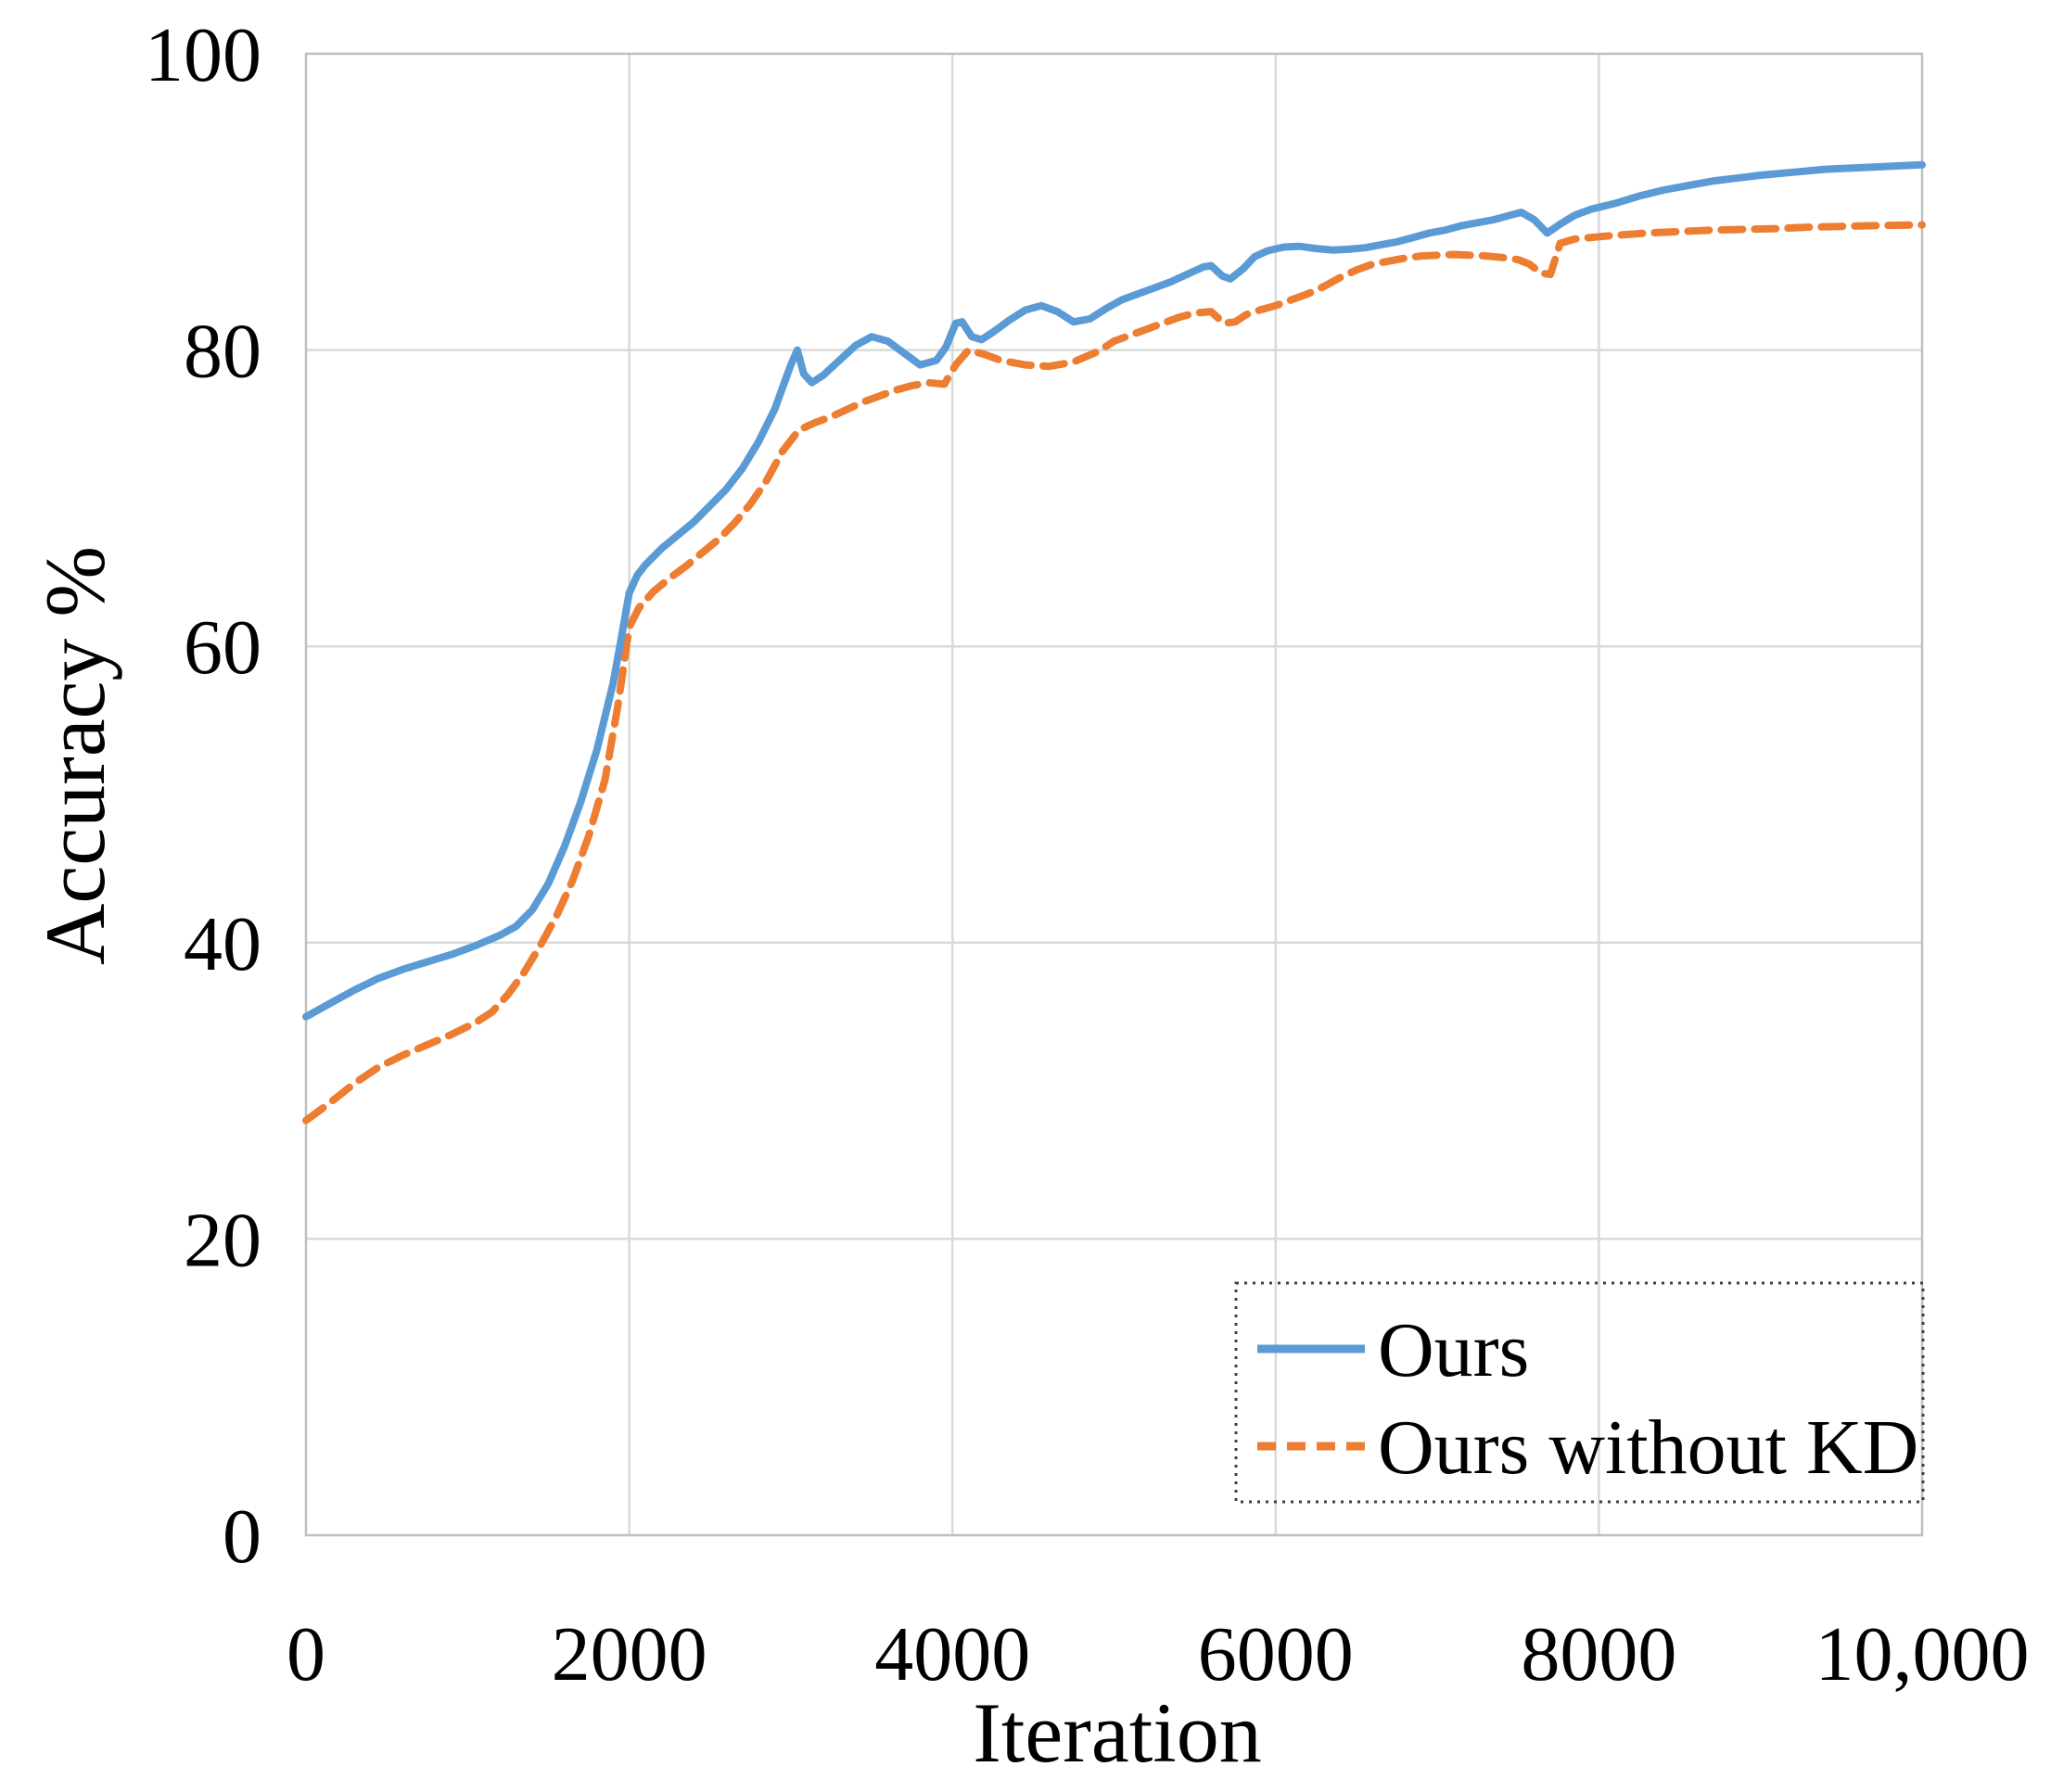  I want to click on x-tick-label: 6000, so click(1276, 1654).